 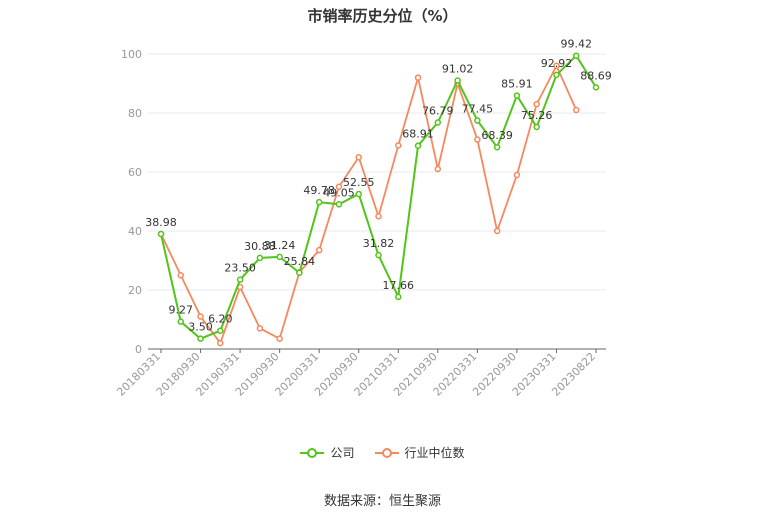 I want to click on source-note: 数据来源：恒生聚源, so click(x=382, y=501).